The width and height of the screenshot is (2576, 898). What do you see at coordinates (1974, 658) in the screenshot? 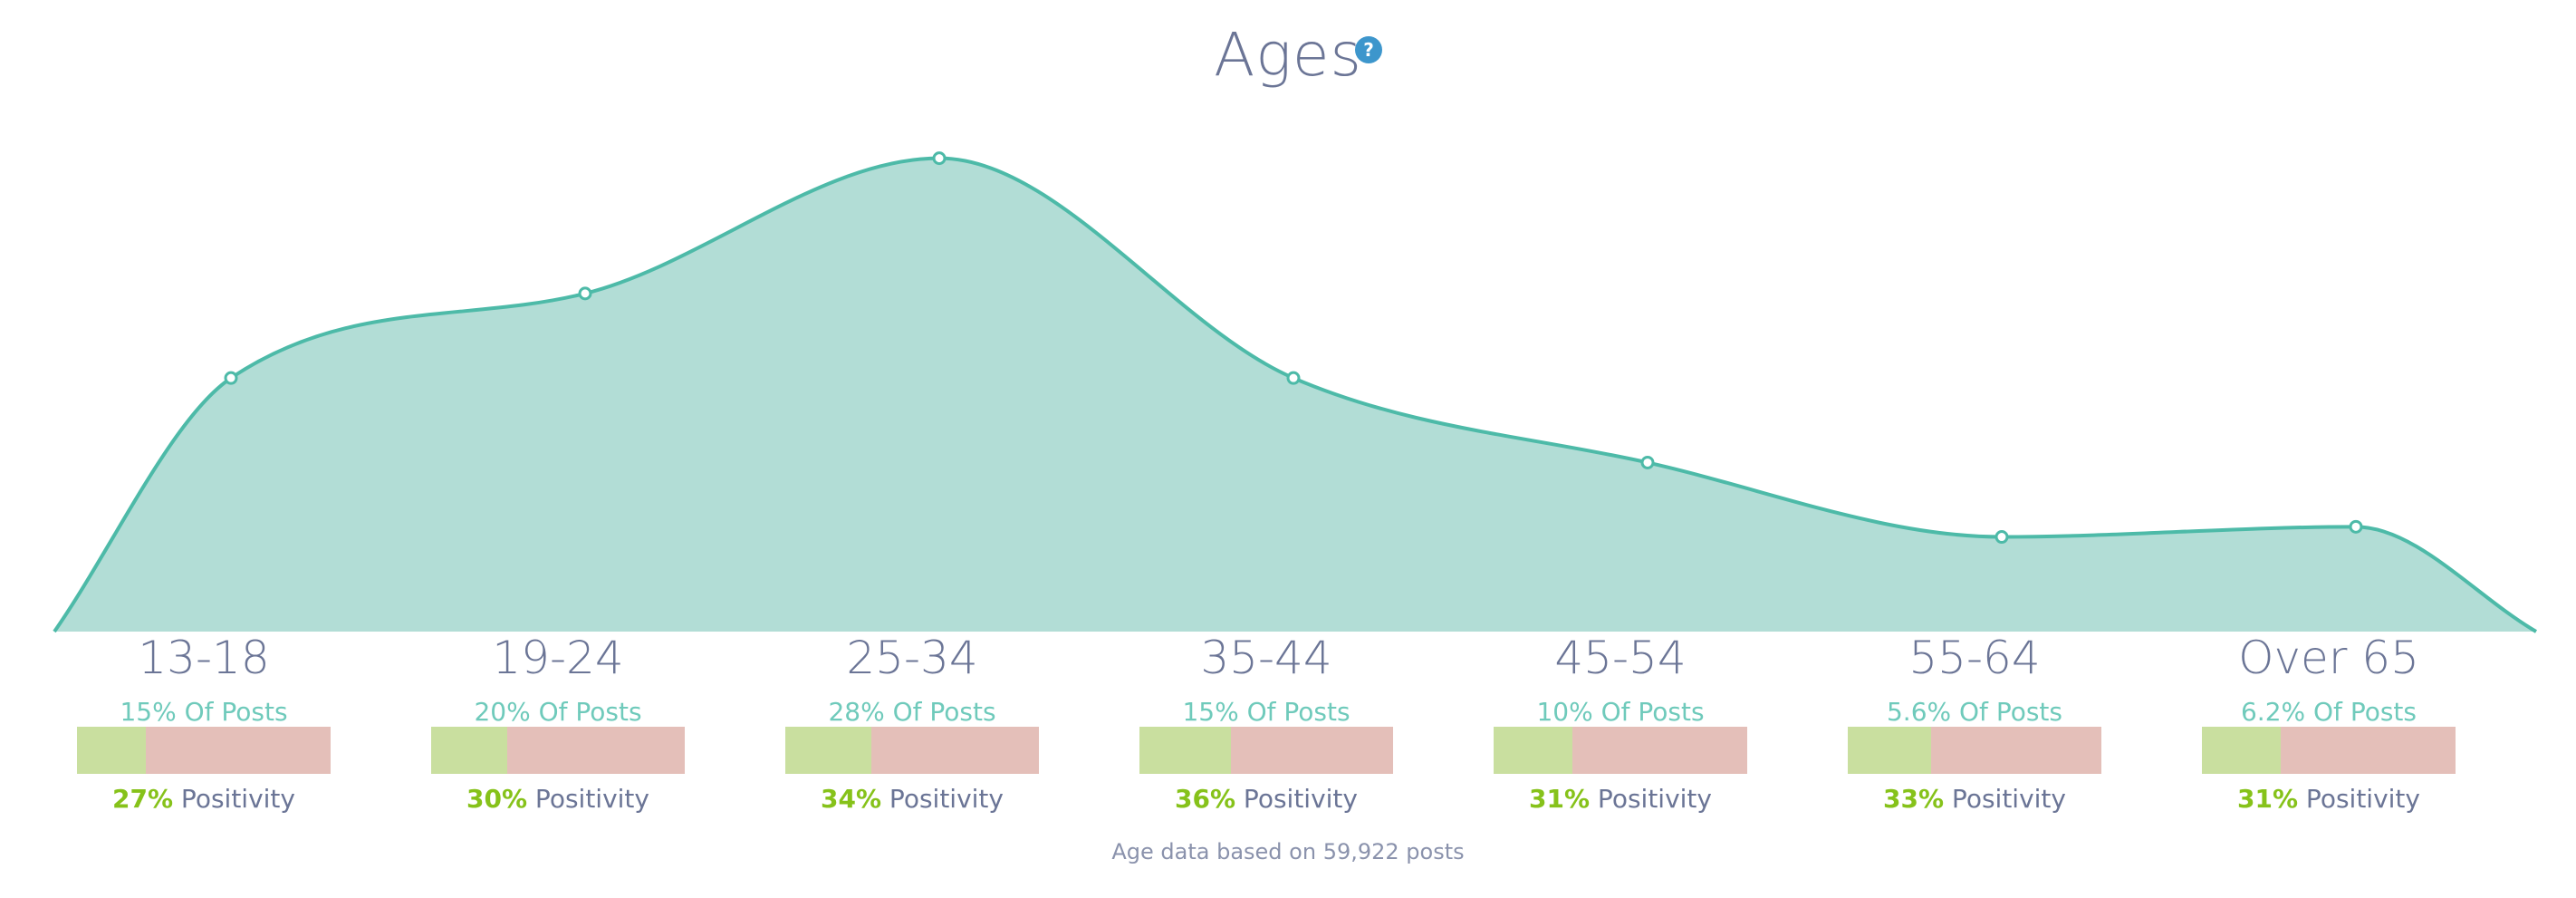
I see `tick-label: 55-64` at bounding box center [1974, 658].